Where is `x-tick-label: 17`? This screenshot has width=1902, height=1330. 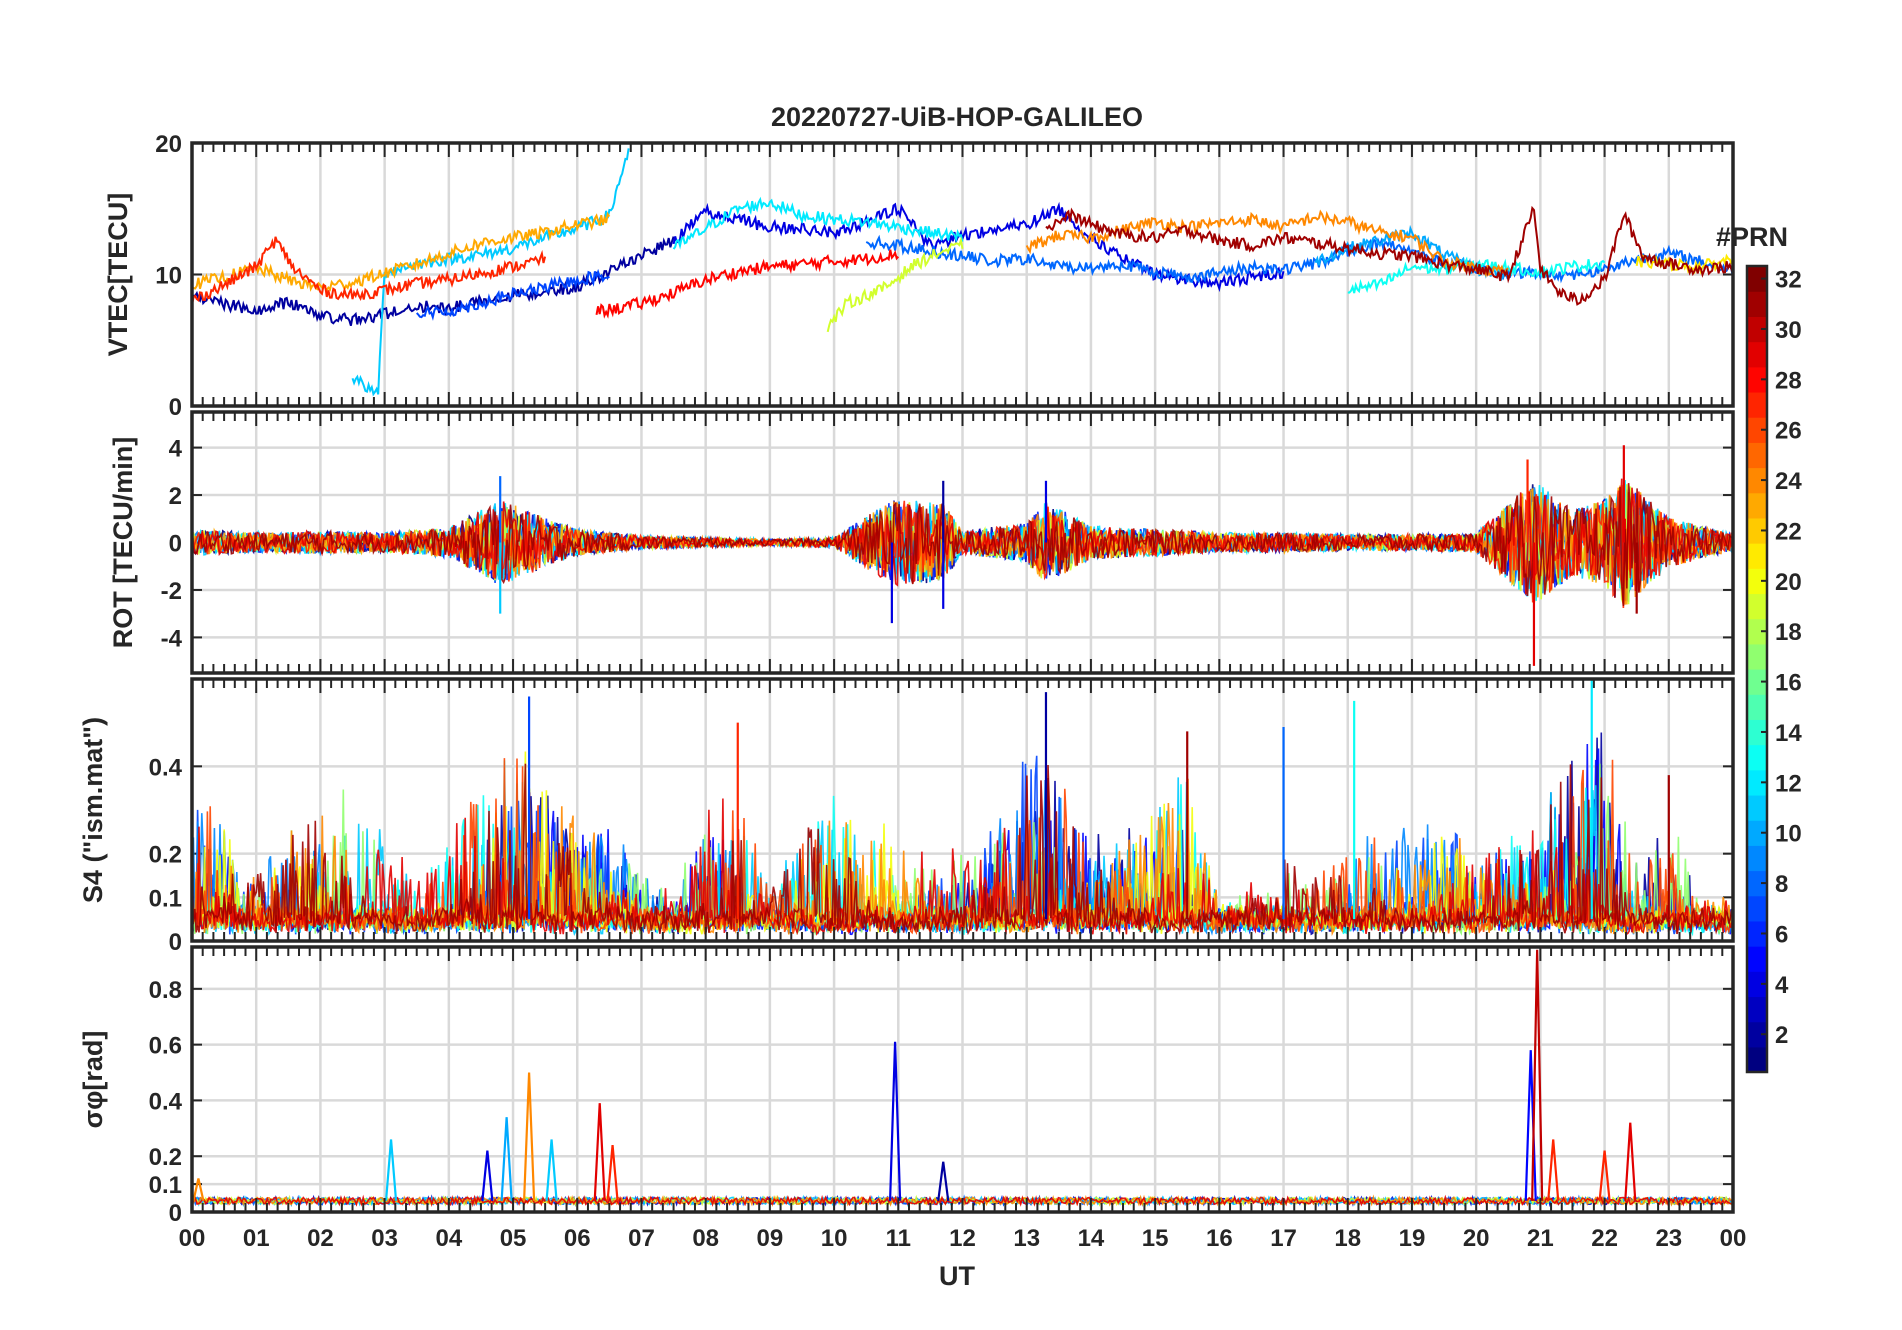
x-tick-label: 17 is located at coordinates (1283, 1238).